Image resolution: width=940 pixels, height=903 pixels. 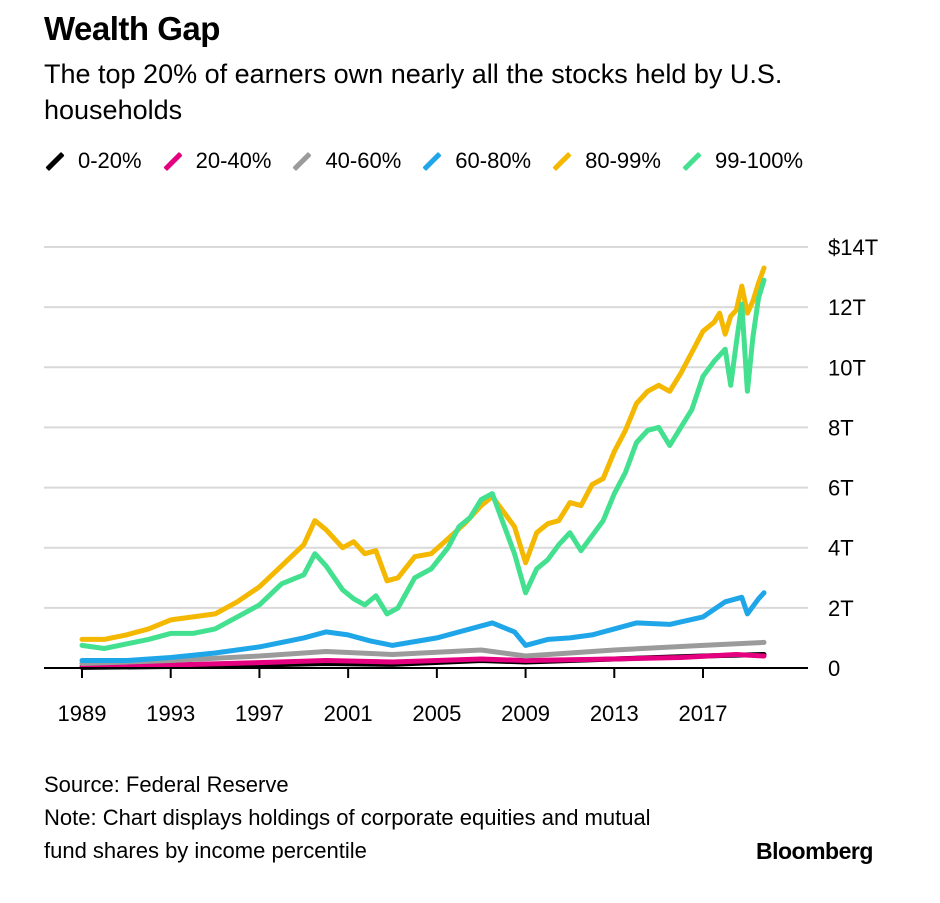 What do you see at coordinates (110, 160) in the screenshot?
I see `legend-label: 0-20%` at bounding box center [110, 160].